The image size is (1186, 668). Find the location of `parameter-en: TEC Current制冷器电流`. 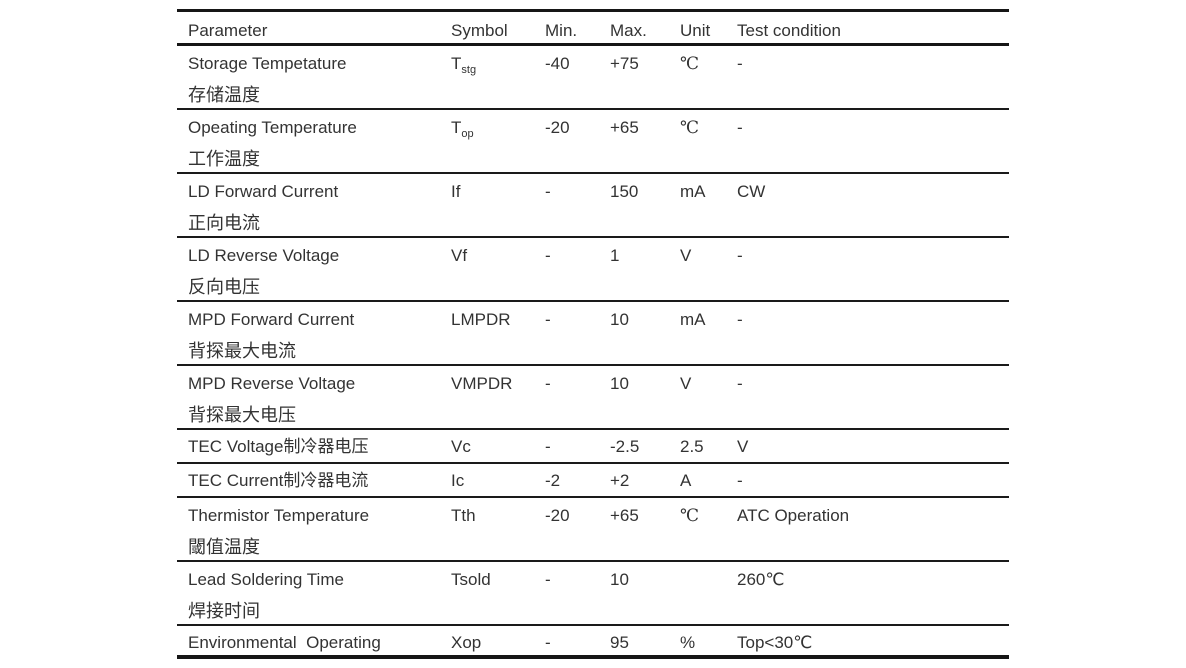

parameter-en: TEC Current制冷器电流 is located at coordinates (278, 480).